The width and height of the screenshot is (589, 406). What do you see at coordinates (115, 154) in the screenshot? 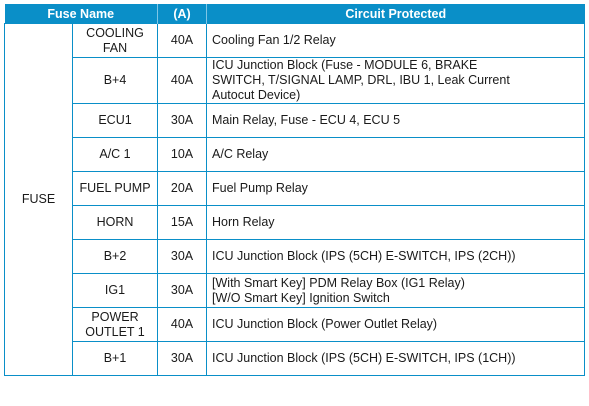
I see `fuse-name-cell: A/C 1` at bounding box center [115, 154].